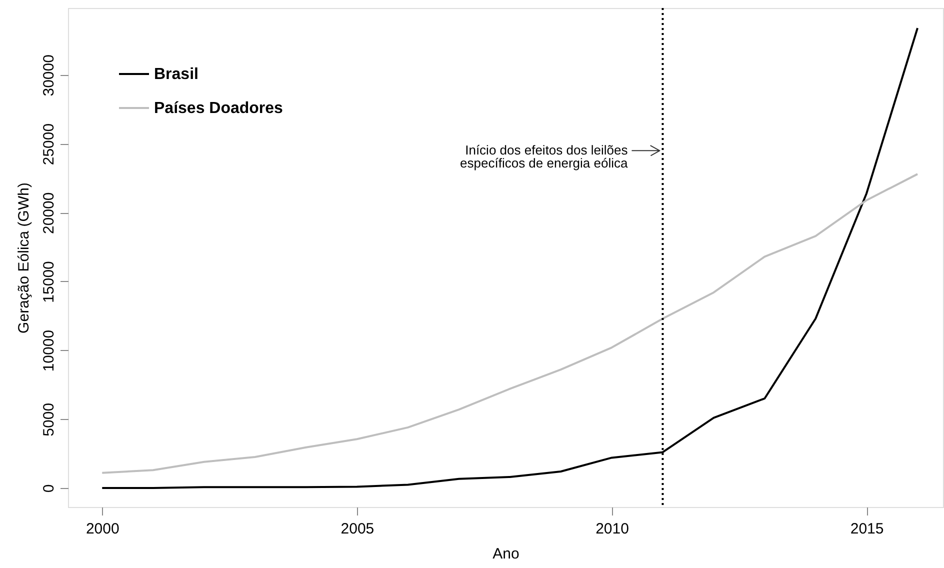 This screenshot has width=944, height=568. I want to click on legend-label: Brasil, so click(176, 74).